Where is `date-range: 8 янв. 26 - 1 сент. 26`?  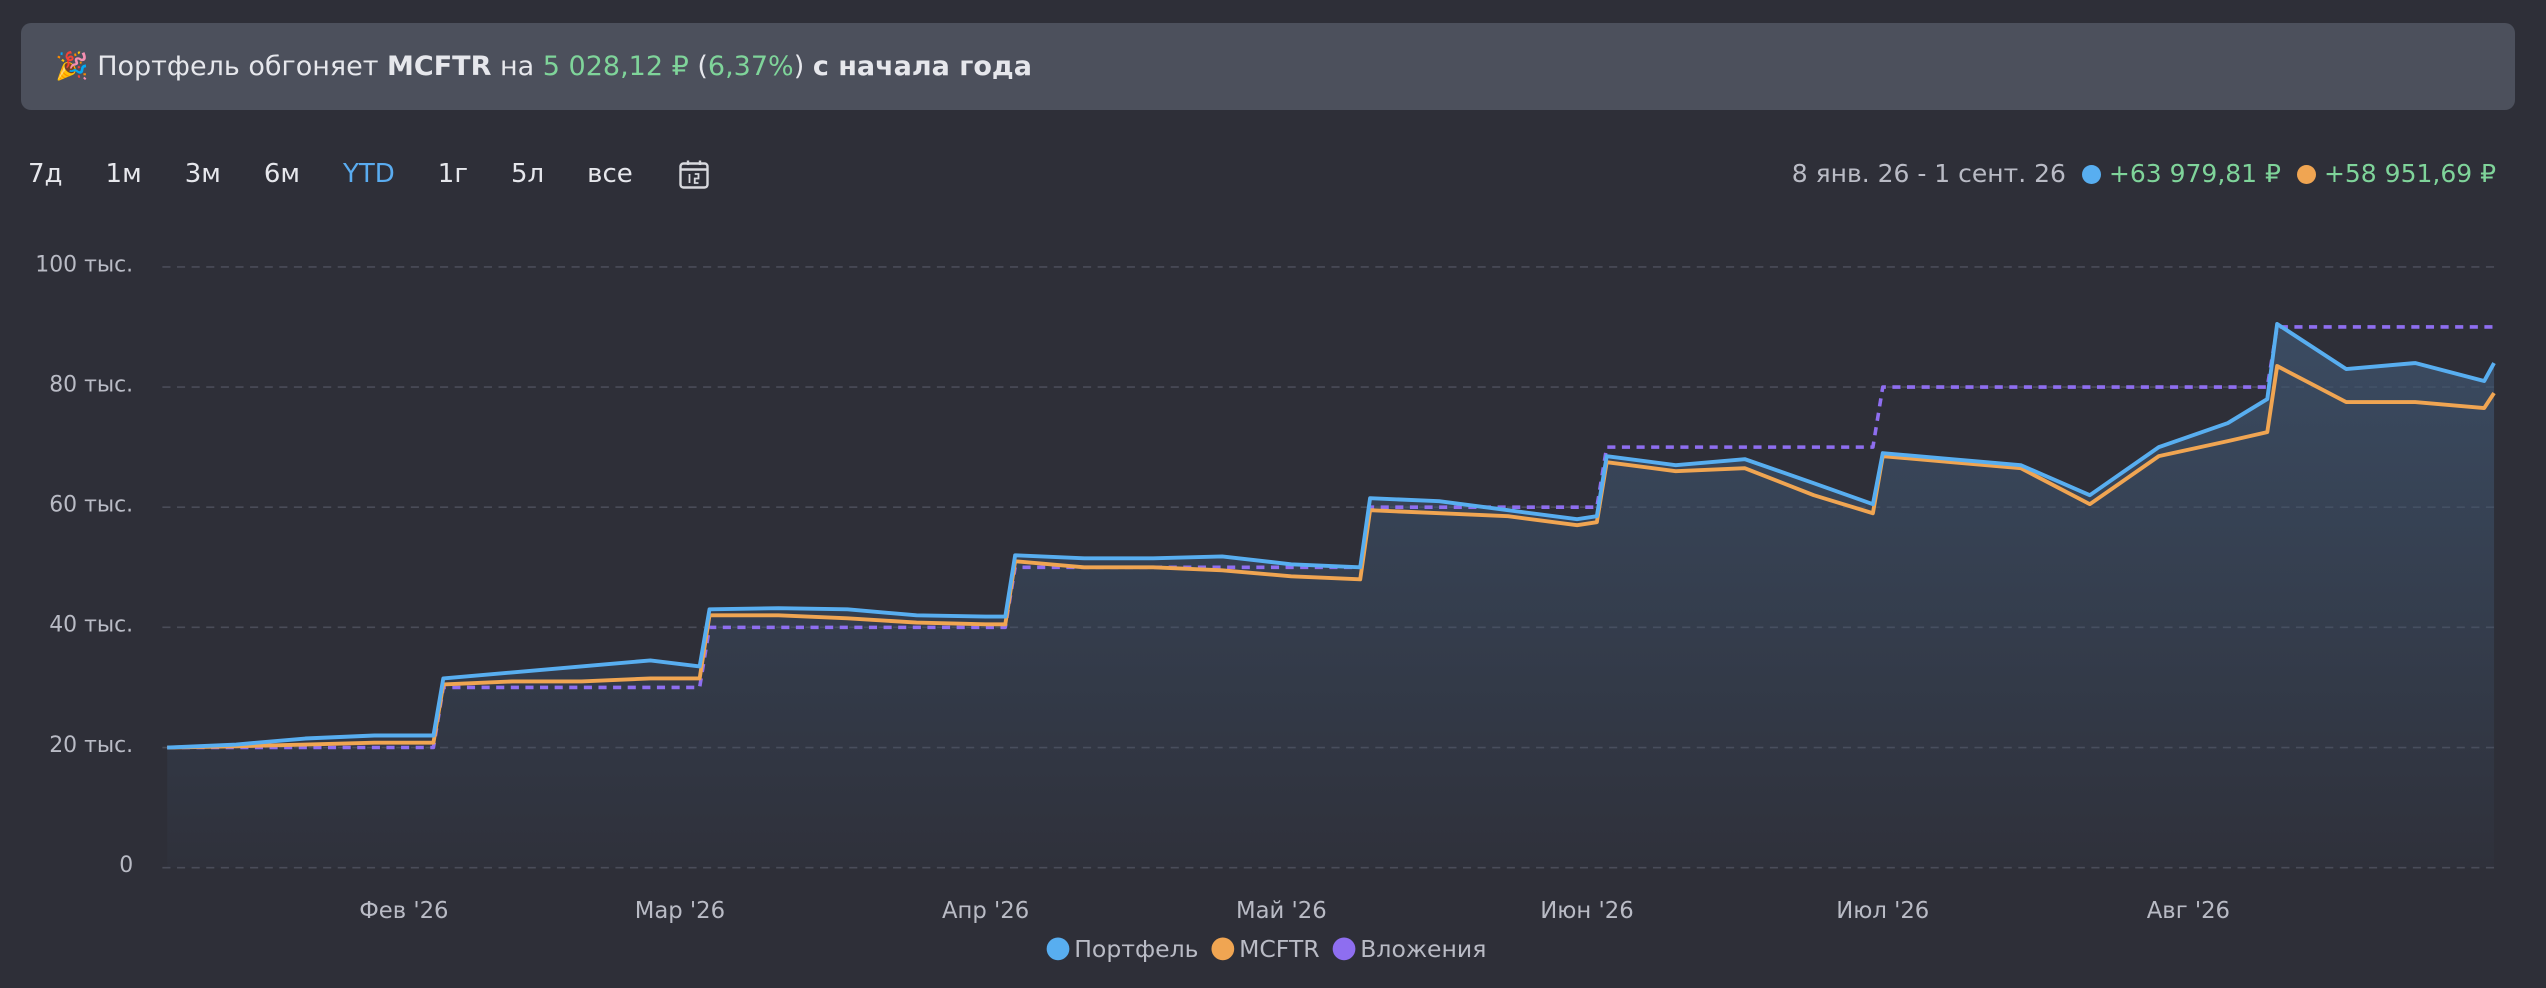
date-range: 8 янв. 26 - 1 сент. 26 is located at coordinates (1928, 173).